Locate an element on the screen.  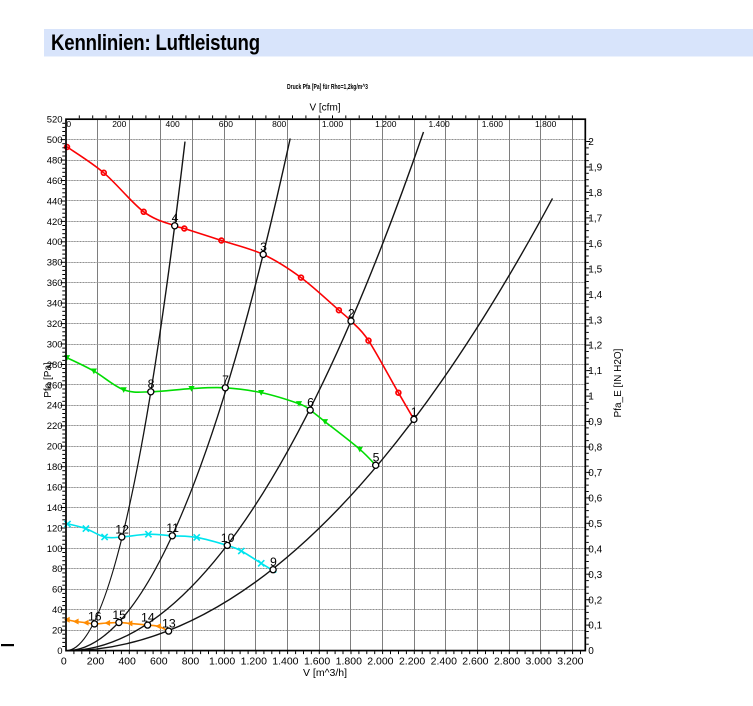
svg-text: 0,8 is located at coordinates (595, 448).